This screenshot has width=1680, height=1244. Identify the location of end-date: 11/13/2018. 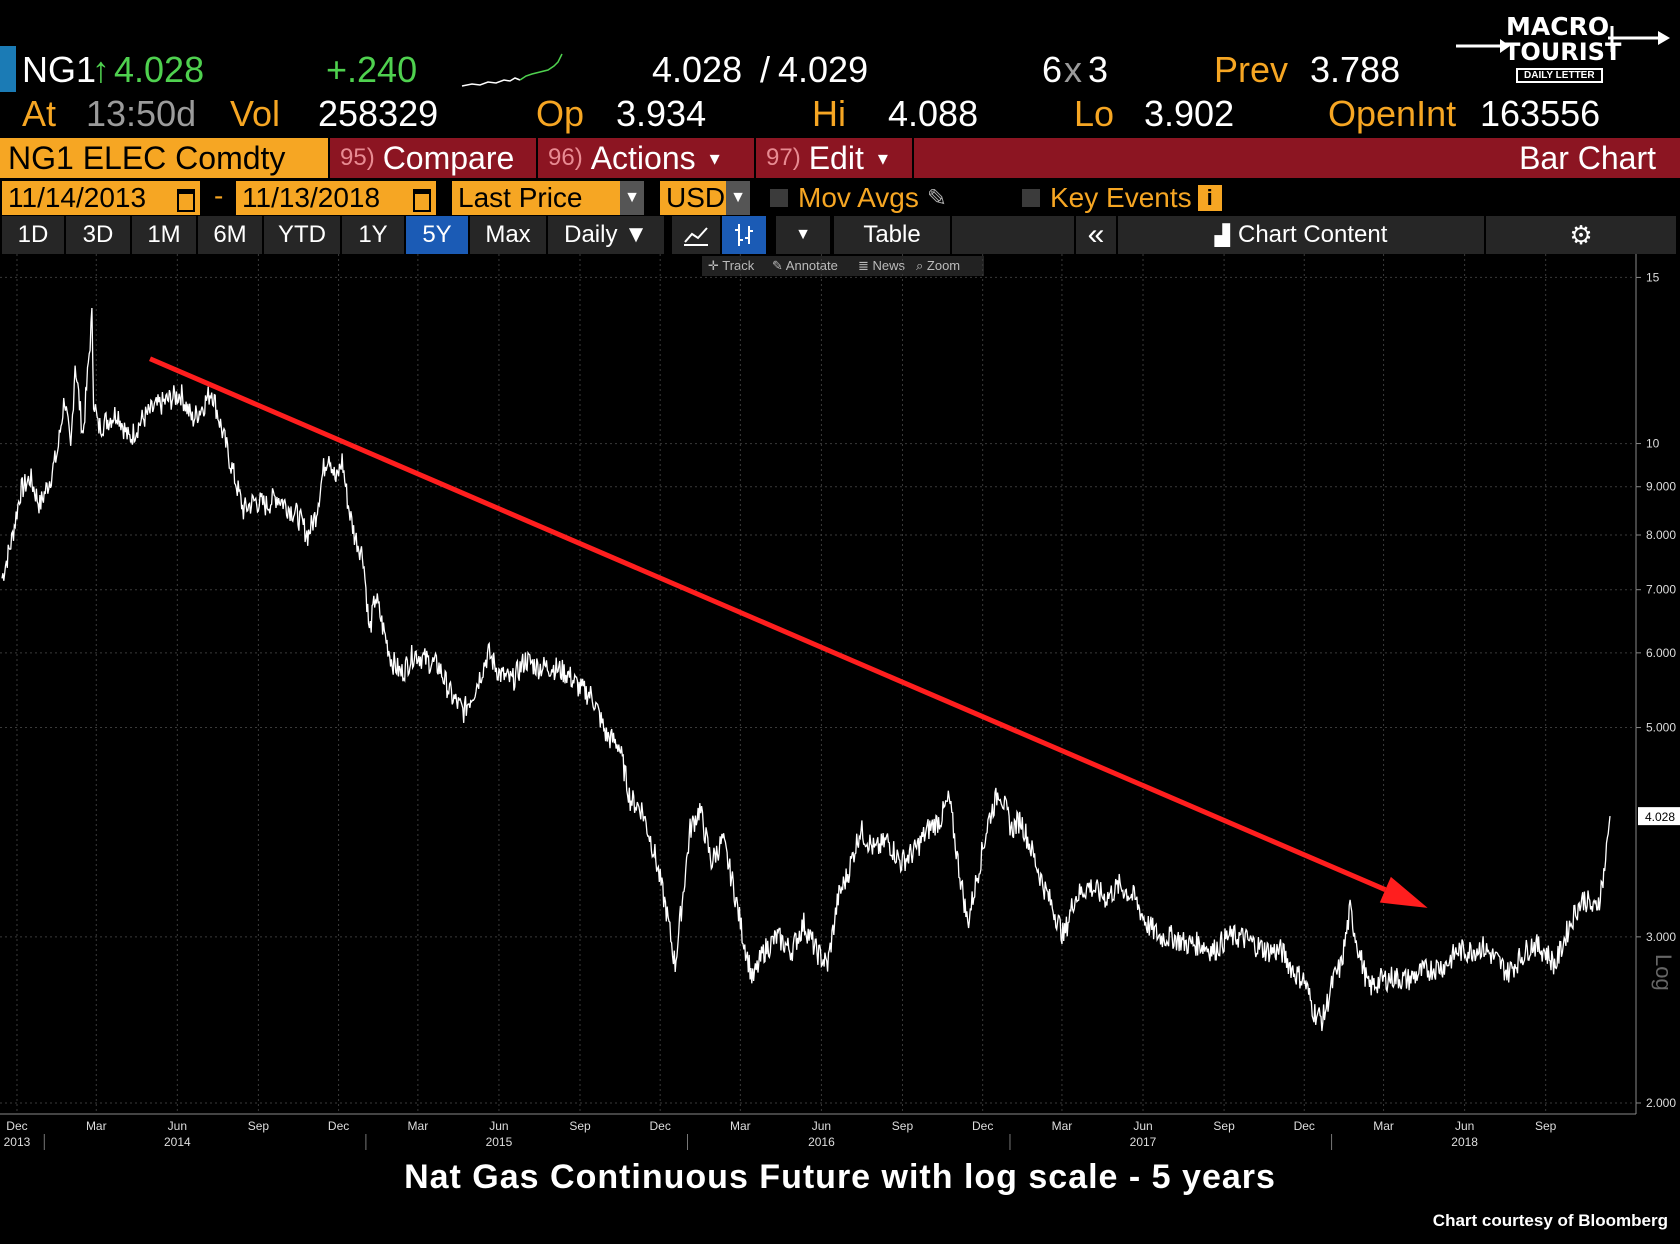
(311, 197).